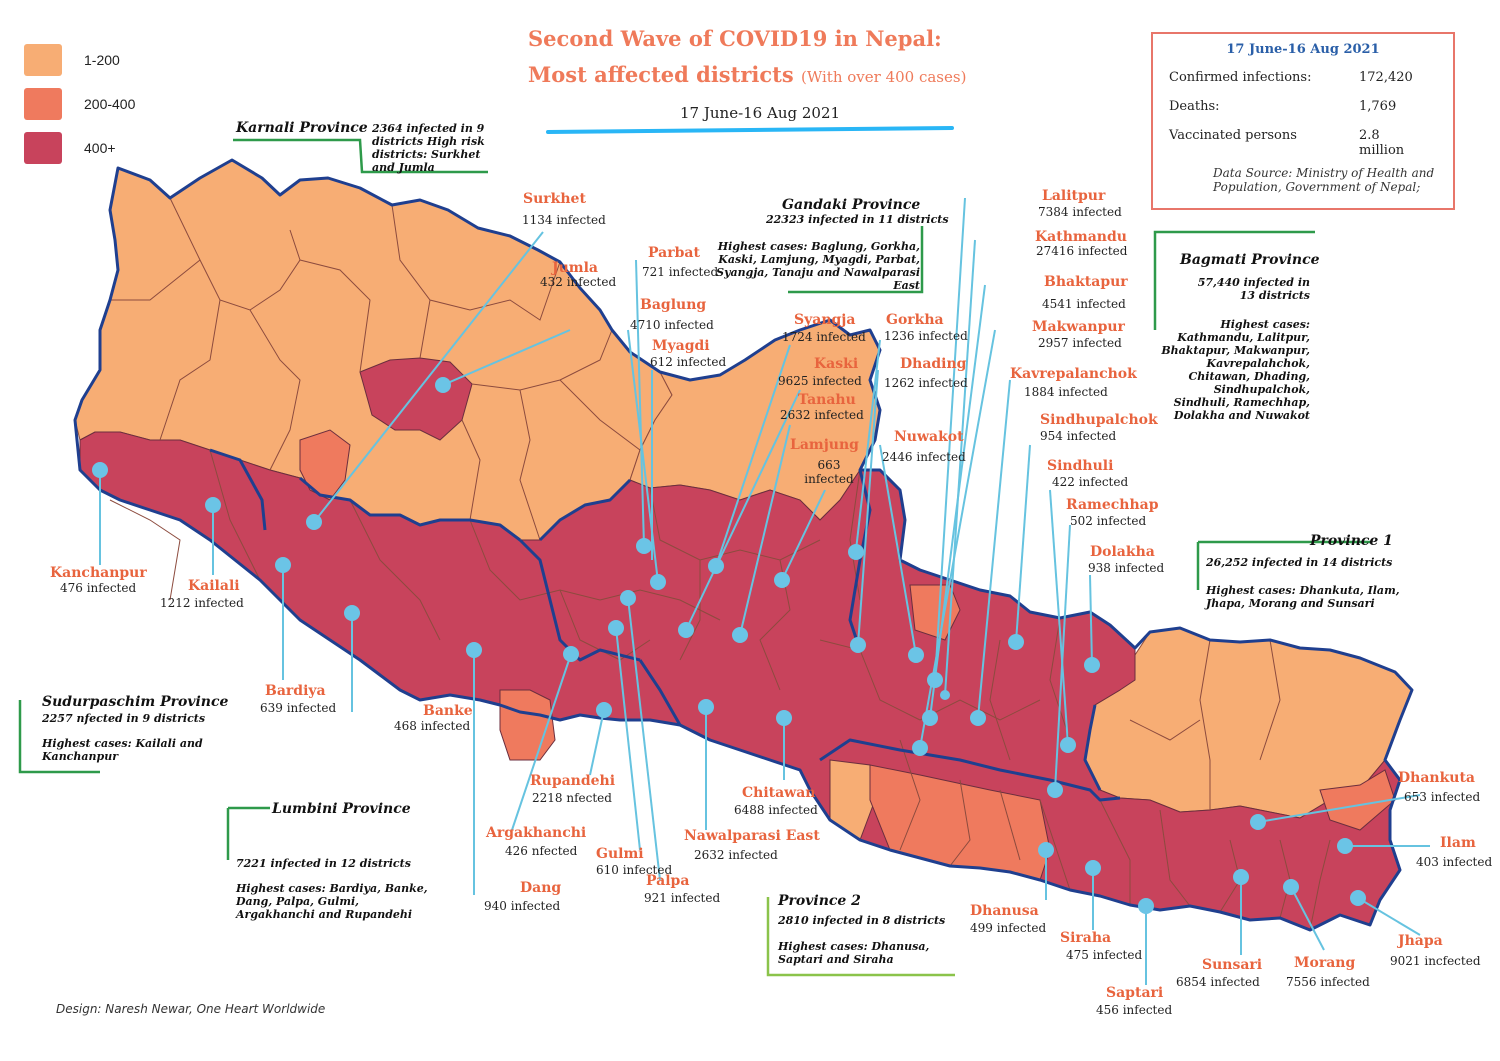 This screenshot has height=1061, width=1500. Describe the element at coordinates (1104, 955) in the screenshot. I see `district-value: 475 infected` at that location.